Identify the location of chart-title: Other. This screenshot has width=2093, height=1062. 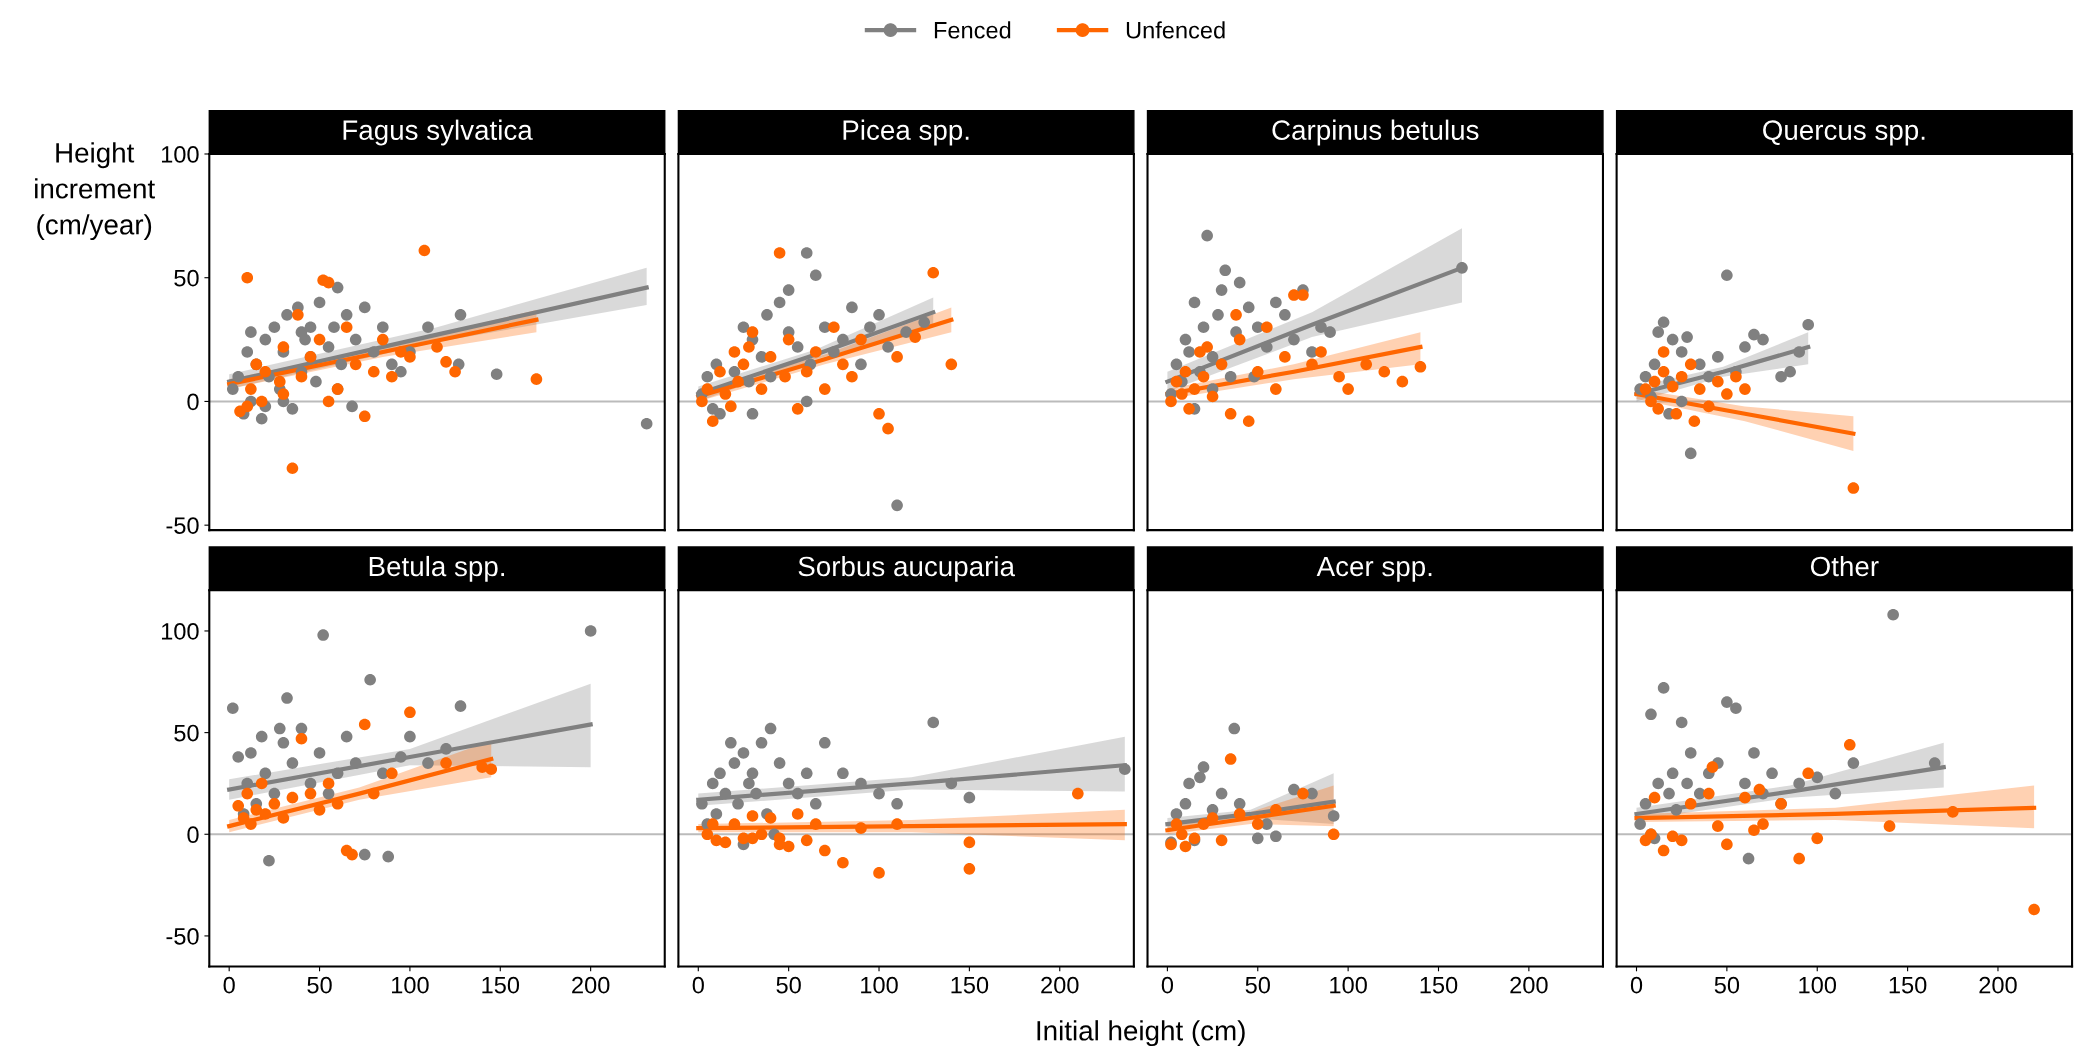
(1844, 566).